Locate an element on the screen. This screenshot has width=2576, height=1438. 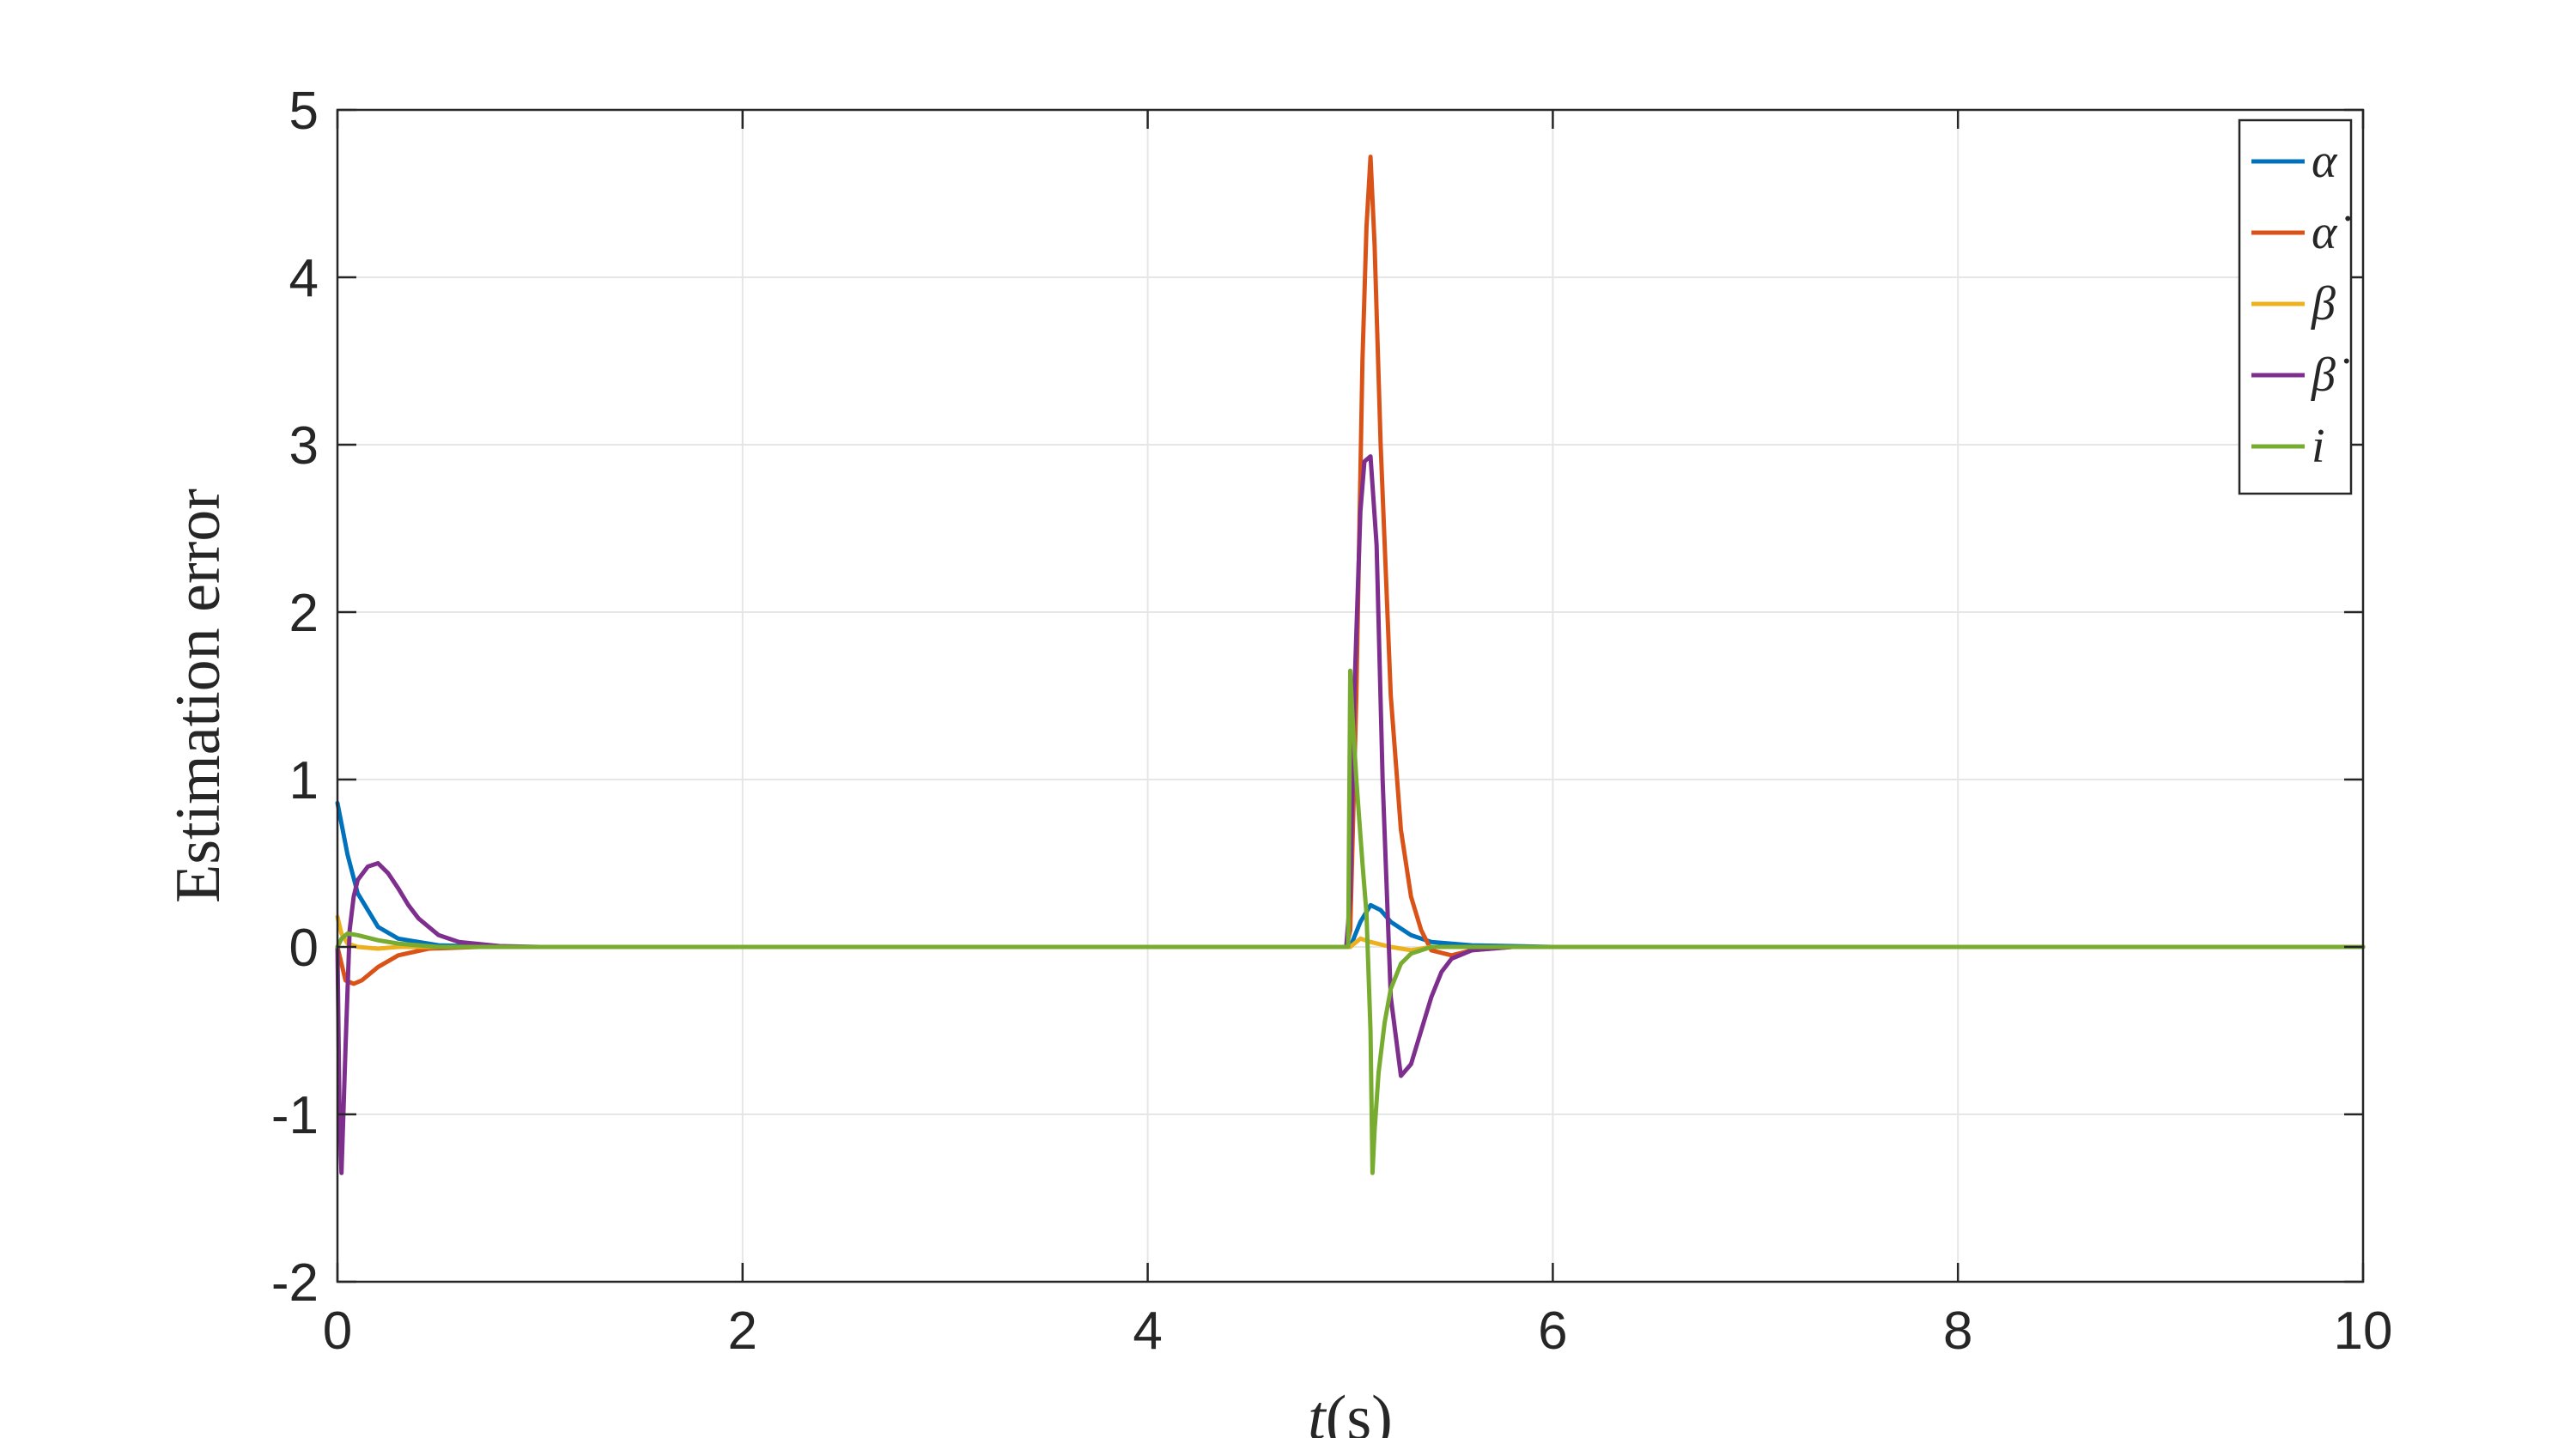
y-tick-label: -2 is located at coordinates (295, 1283).